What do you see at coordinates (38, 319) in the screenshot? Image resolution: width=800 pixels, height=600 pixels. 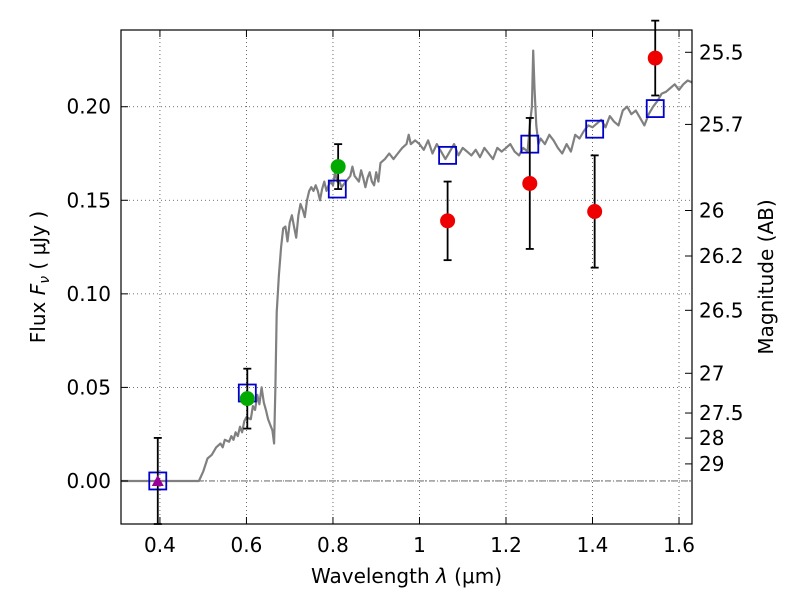 I see `y-axis-label-main: Flux` at bounding box center [38, 319].